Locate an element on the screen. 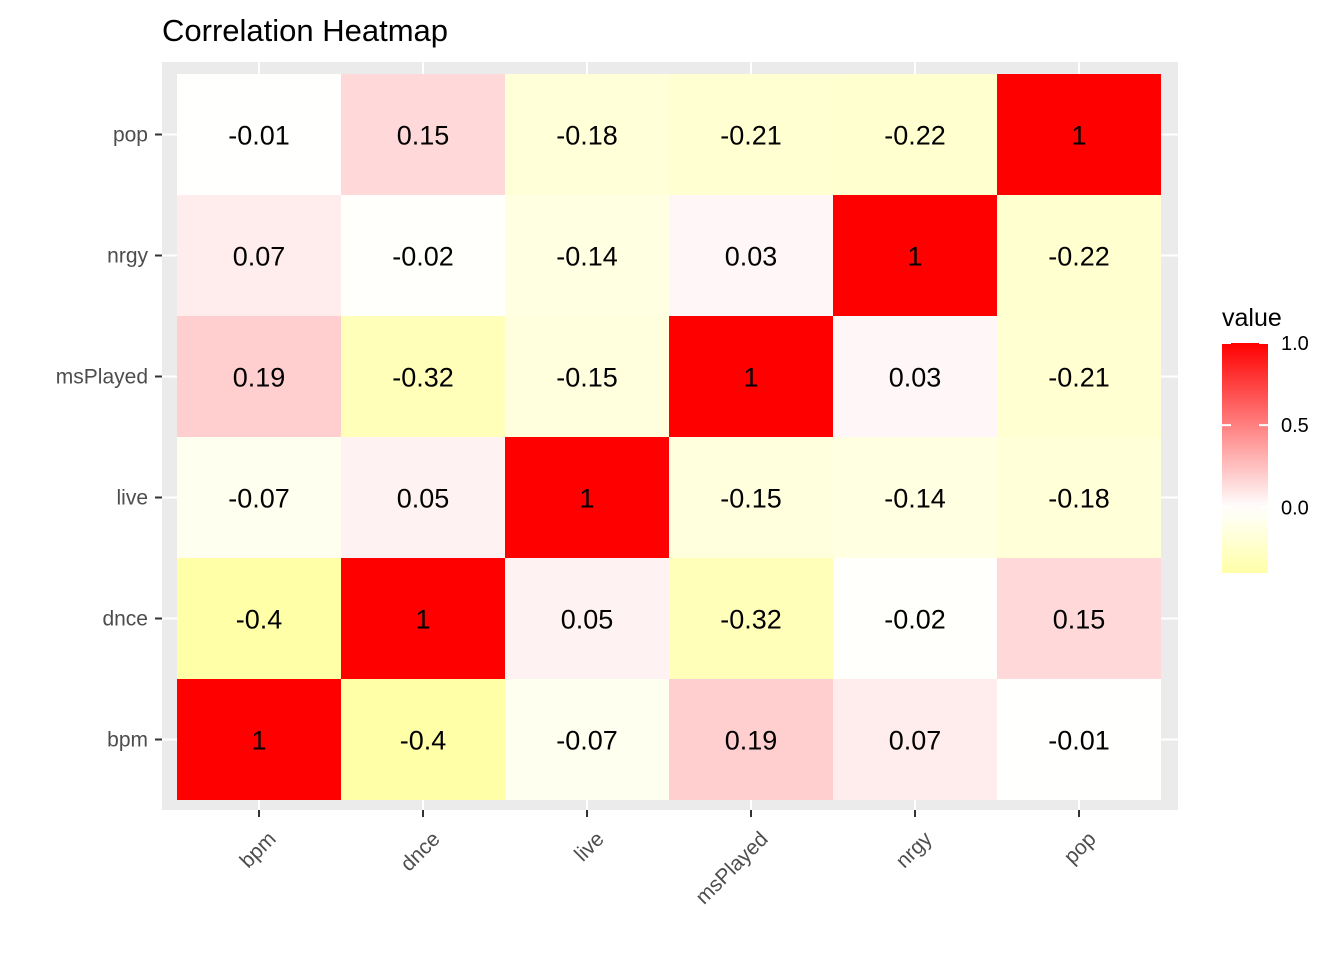 This screenshot has height=960, width=1344. cell-label-nrgy-nrgy: 1 is located at coordinates (914, 257).